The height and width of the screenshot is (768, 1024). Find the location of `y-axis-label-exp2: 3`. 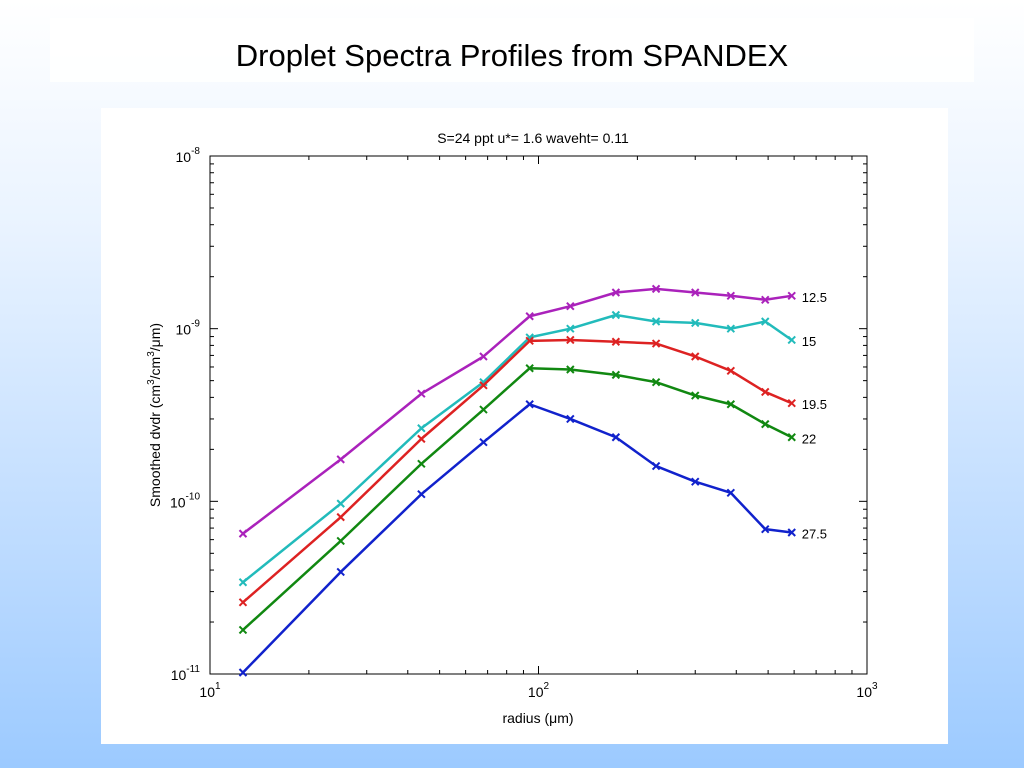

y-axis-label-exp2: 3 is located at coordinates (151, 354).